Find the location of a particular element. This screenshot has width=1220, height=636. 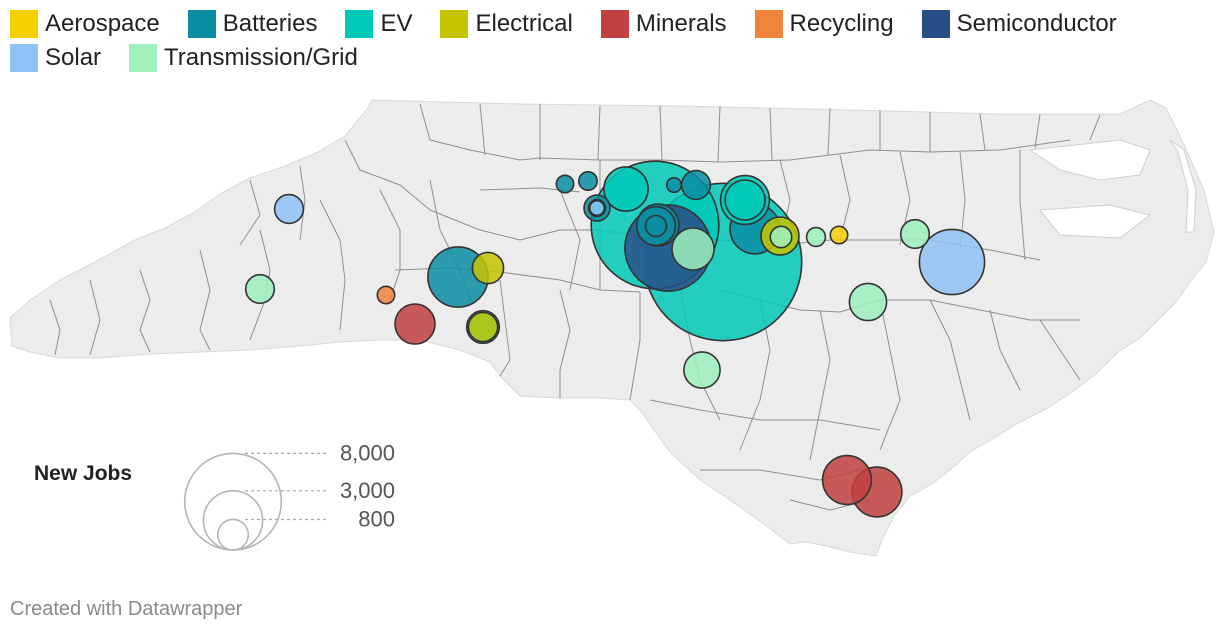

legend-item-batteries: Batteries is located at coordinates (252, 24).